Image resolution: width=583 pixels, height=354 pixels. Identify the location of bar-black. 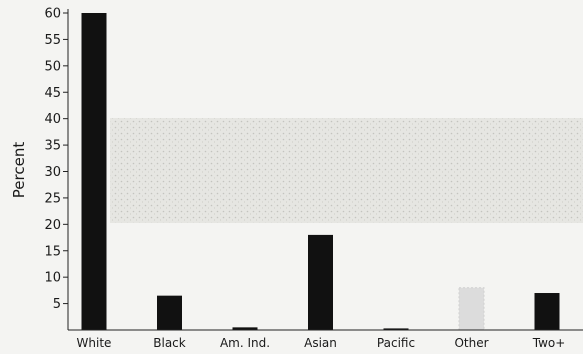
(169, 312).